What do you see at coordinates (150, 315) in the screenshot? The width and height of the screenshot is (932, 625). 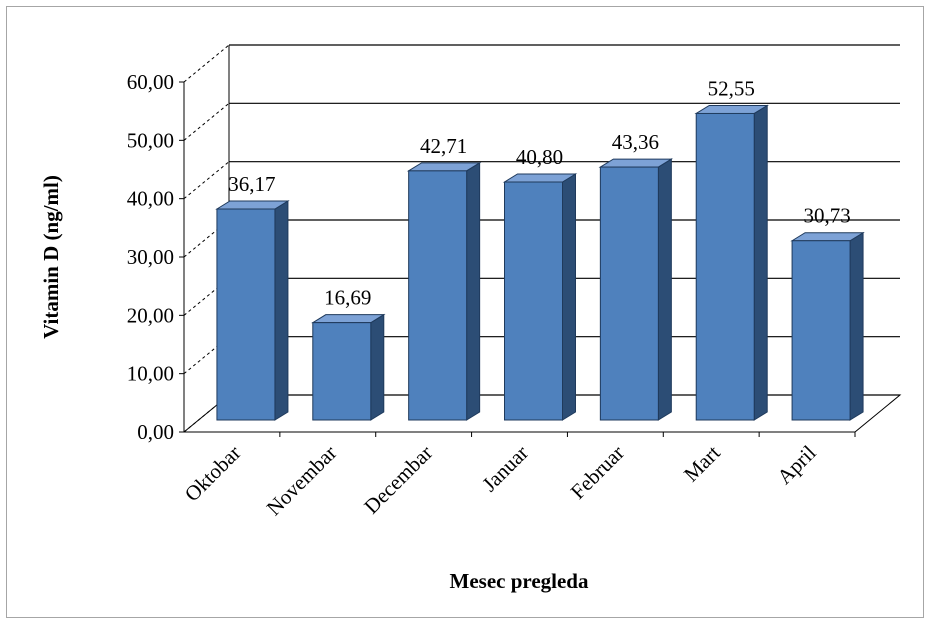 I see `y-tick-label: 20,00` at bounding box center [150, 315].